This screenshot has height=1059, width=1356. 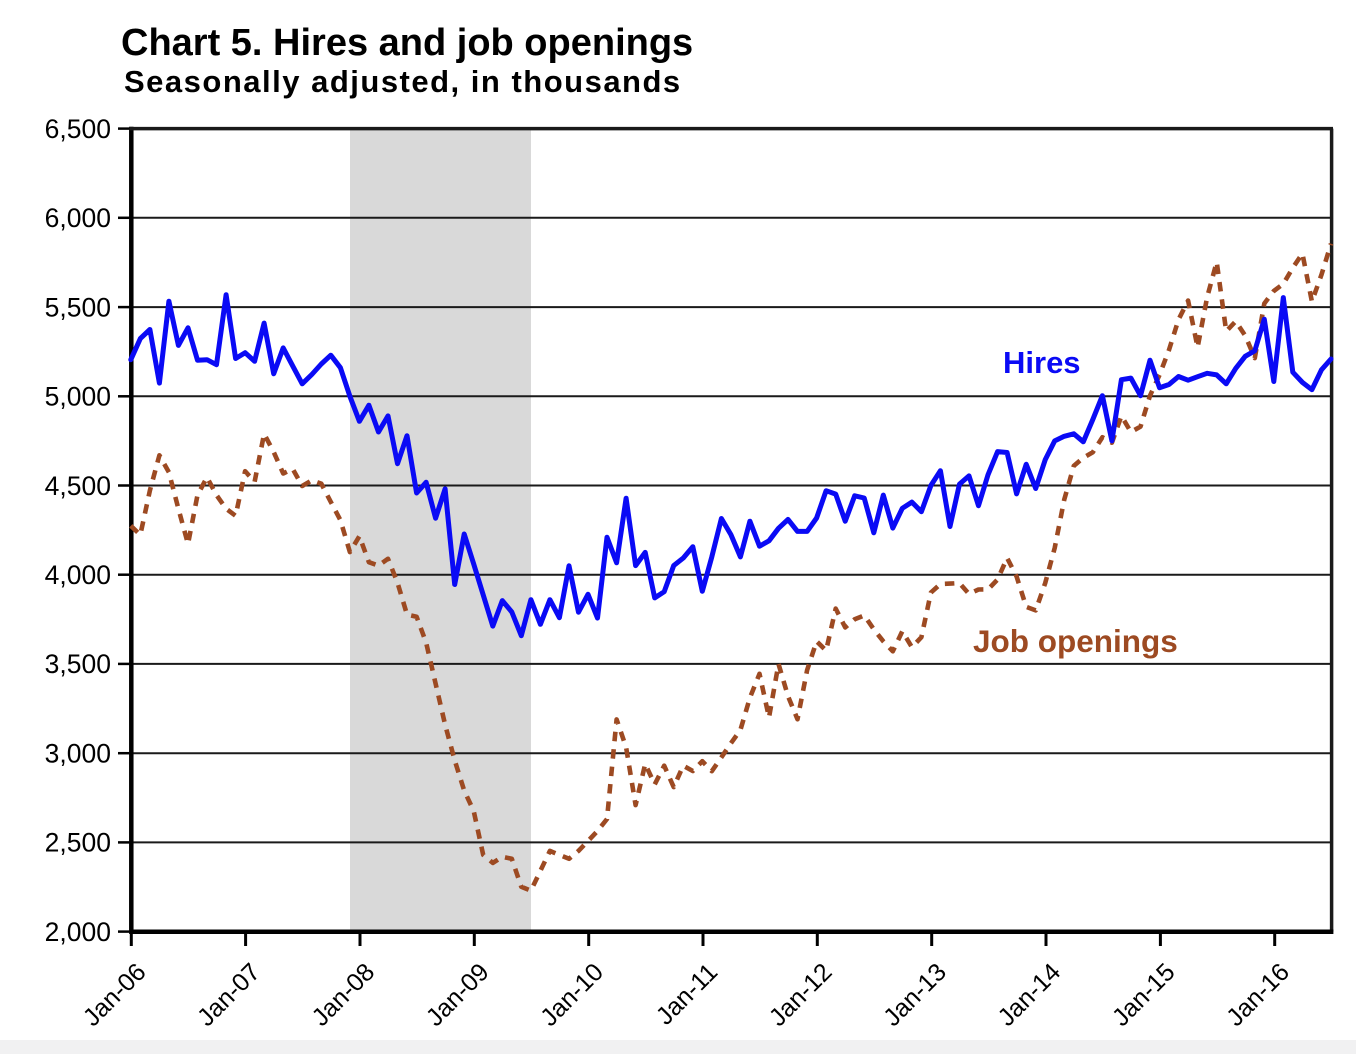 I want to click on svg-text: 6,500, so click(x=78, y=129).